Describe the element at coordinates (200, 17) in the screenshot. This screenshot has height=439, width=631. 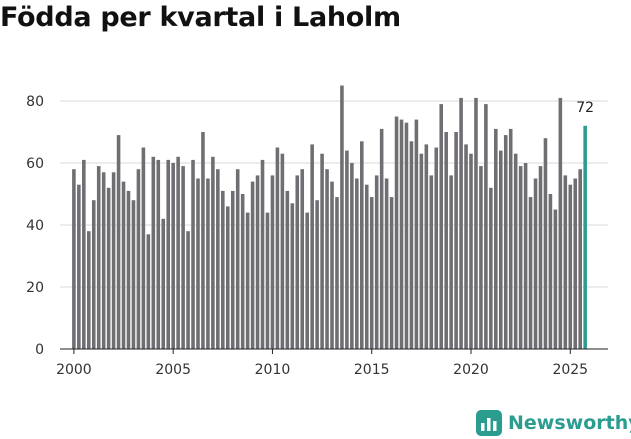
I see `chart-title: Födda per kvartal i Laholm` at that location.